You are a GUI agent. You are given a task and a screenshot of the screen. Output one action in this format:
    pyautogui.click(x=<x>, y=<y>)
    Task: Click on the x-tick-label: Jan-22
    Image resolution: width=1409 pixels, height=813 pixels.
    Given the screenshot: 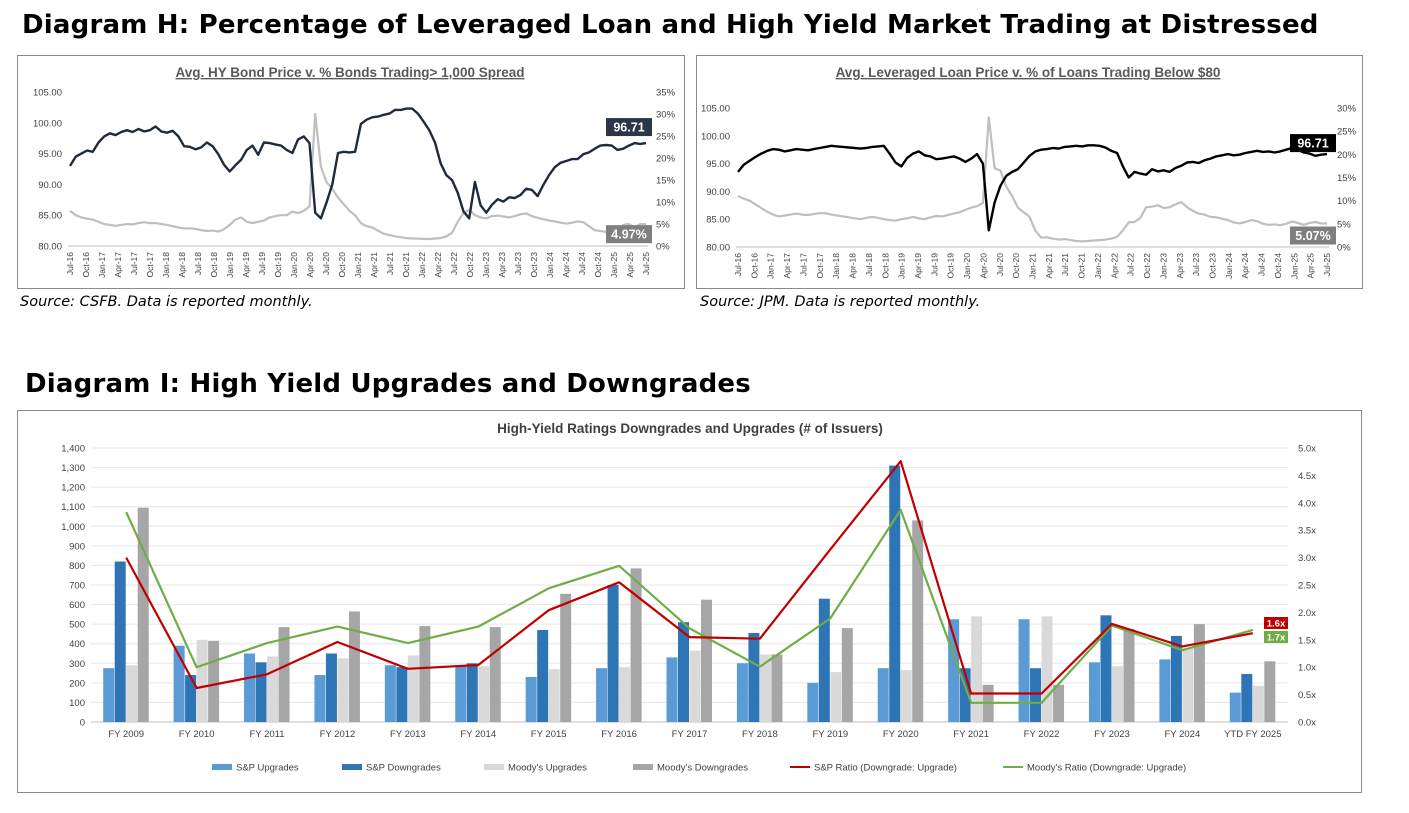 What is the action you would take?
    pyautogui.click(x=422, y=265)
    